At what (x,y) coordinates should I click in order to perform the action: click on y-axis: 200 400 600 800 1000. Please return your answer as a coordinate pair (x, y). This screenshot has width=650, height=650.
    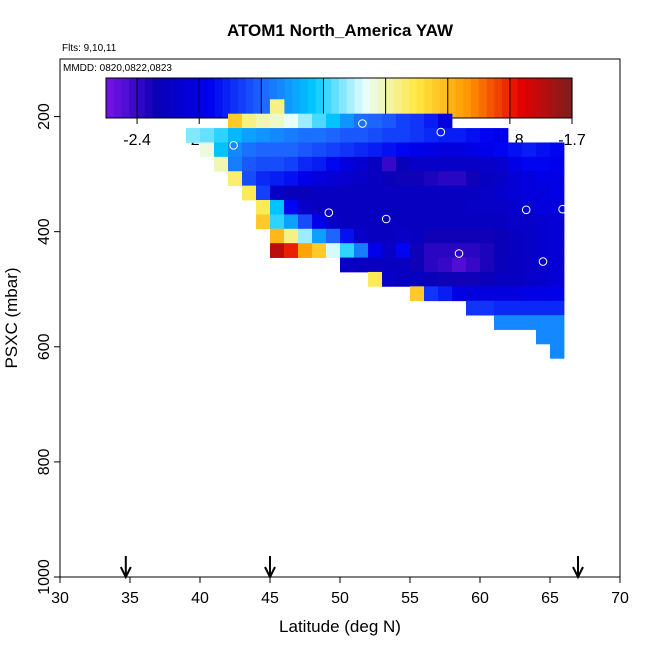
    Looking at the image, I should click on (48, 349).